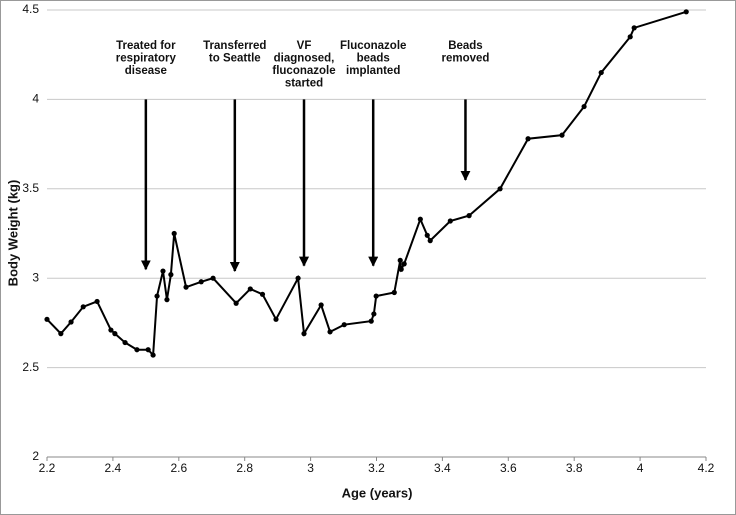  Describe the element at coordinates (377, 492) in the screenshot. I see `x-axis-label: Age (years)` at that location.